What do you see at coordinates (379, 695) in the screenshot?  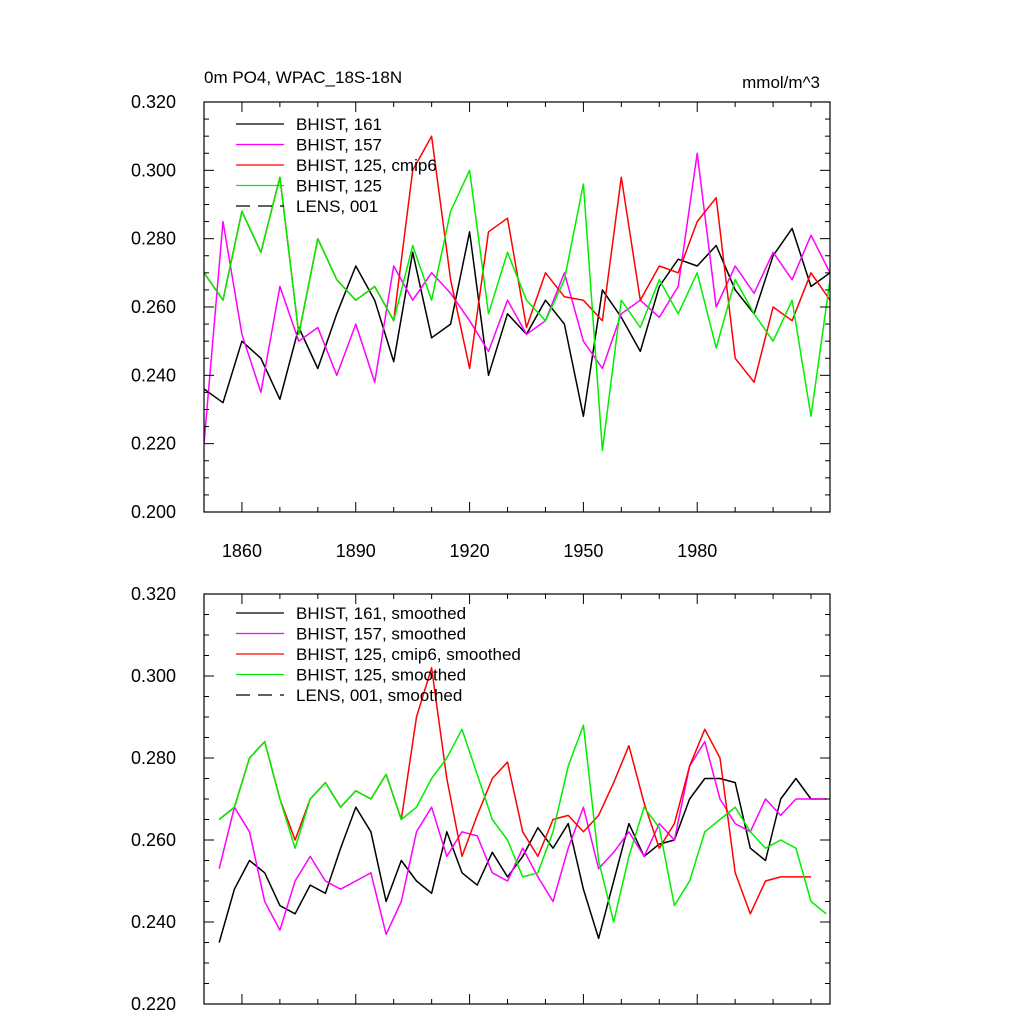 I see `legend-label: LENS, 001, smoothed` at bounding box center [379, 695].